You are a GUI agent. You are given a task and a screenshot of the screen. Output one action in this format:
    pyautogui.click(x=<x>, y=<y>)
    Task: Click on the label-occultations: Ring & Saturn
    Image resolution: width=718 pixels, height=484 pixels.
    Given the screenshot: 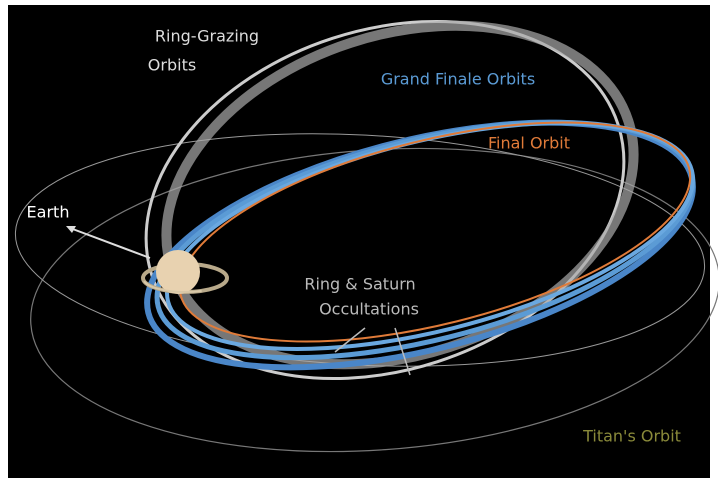 What is the action you would take?
    pyautogui.click(x=359, y=284)
    